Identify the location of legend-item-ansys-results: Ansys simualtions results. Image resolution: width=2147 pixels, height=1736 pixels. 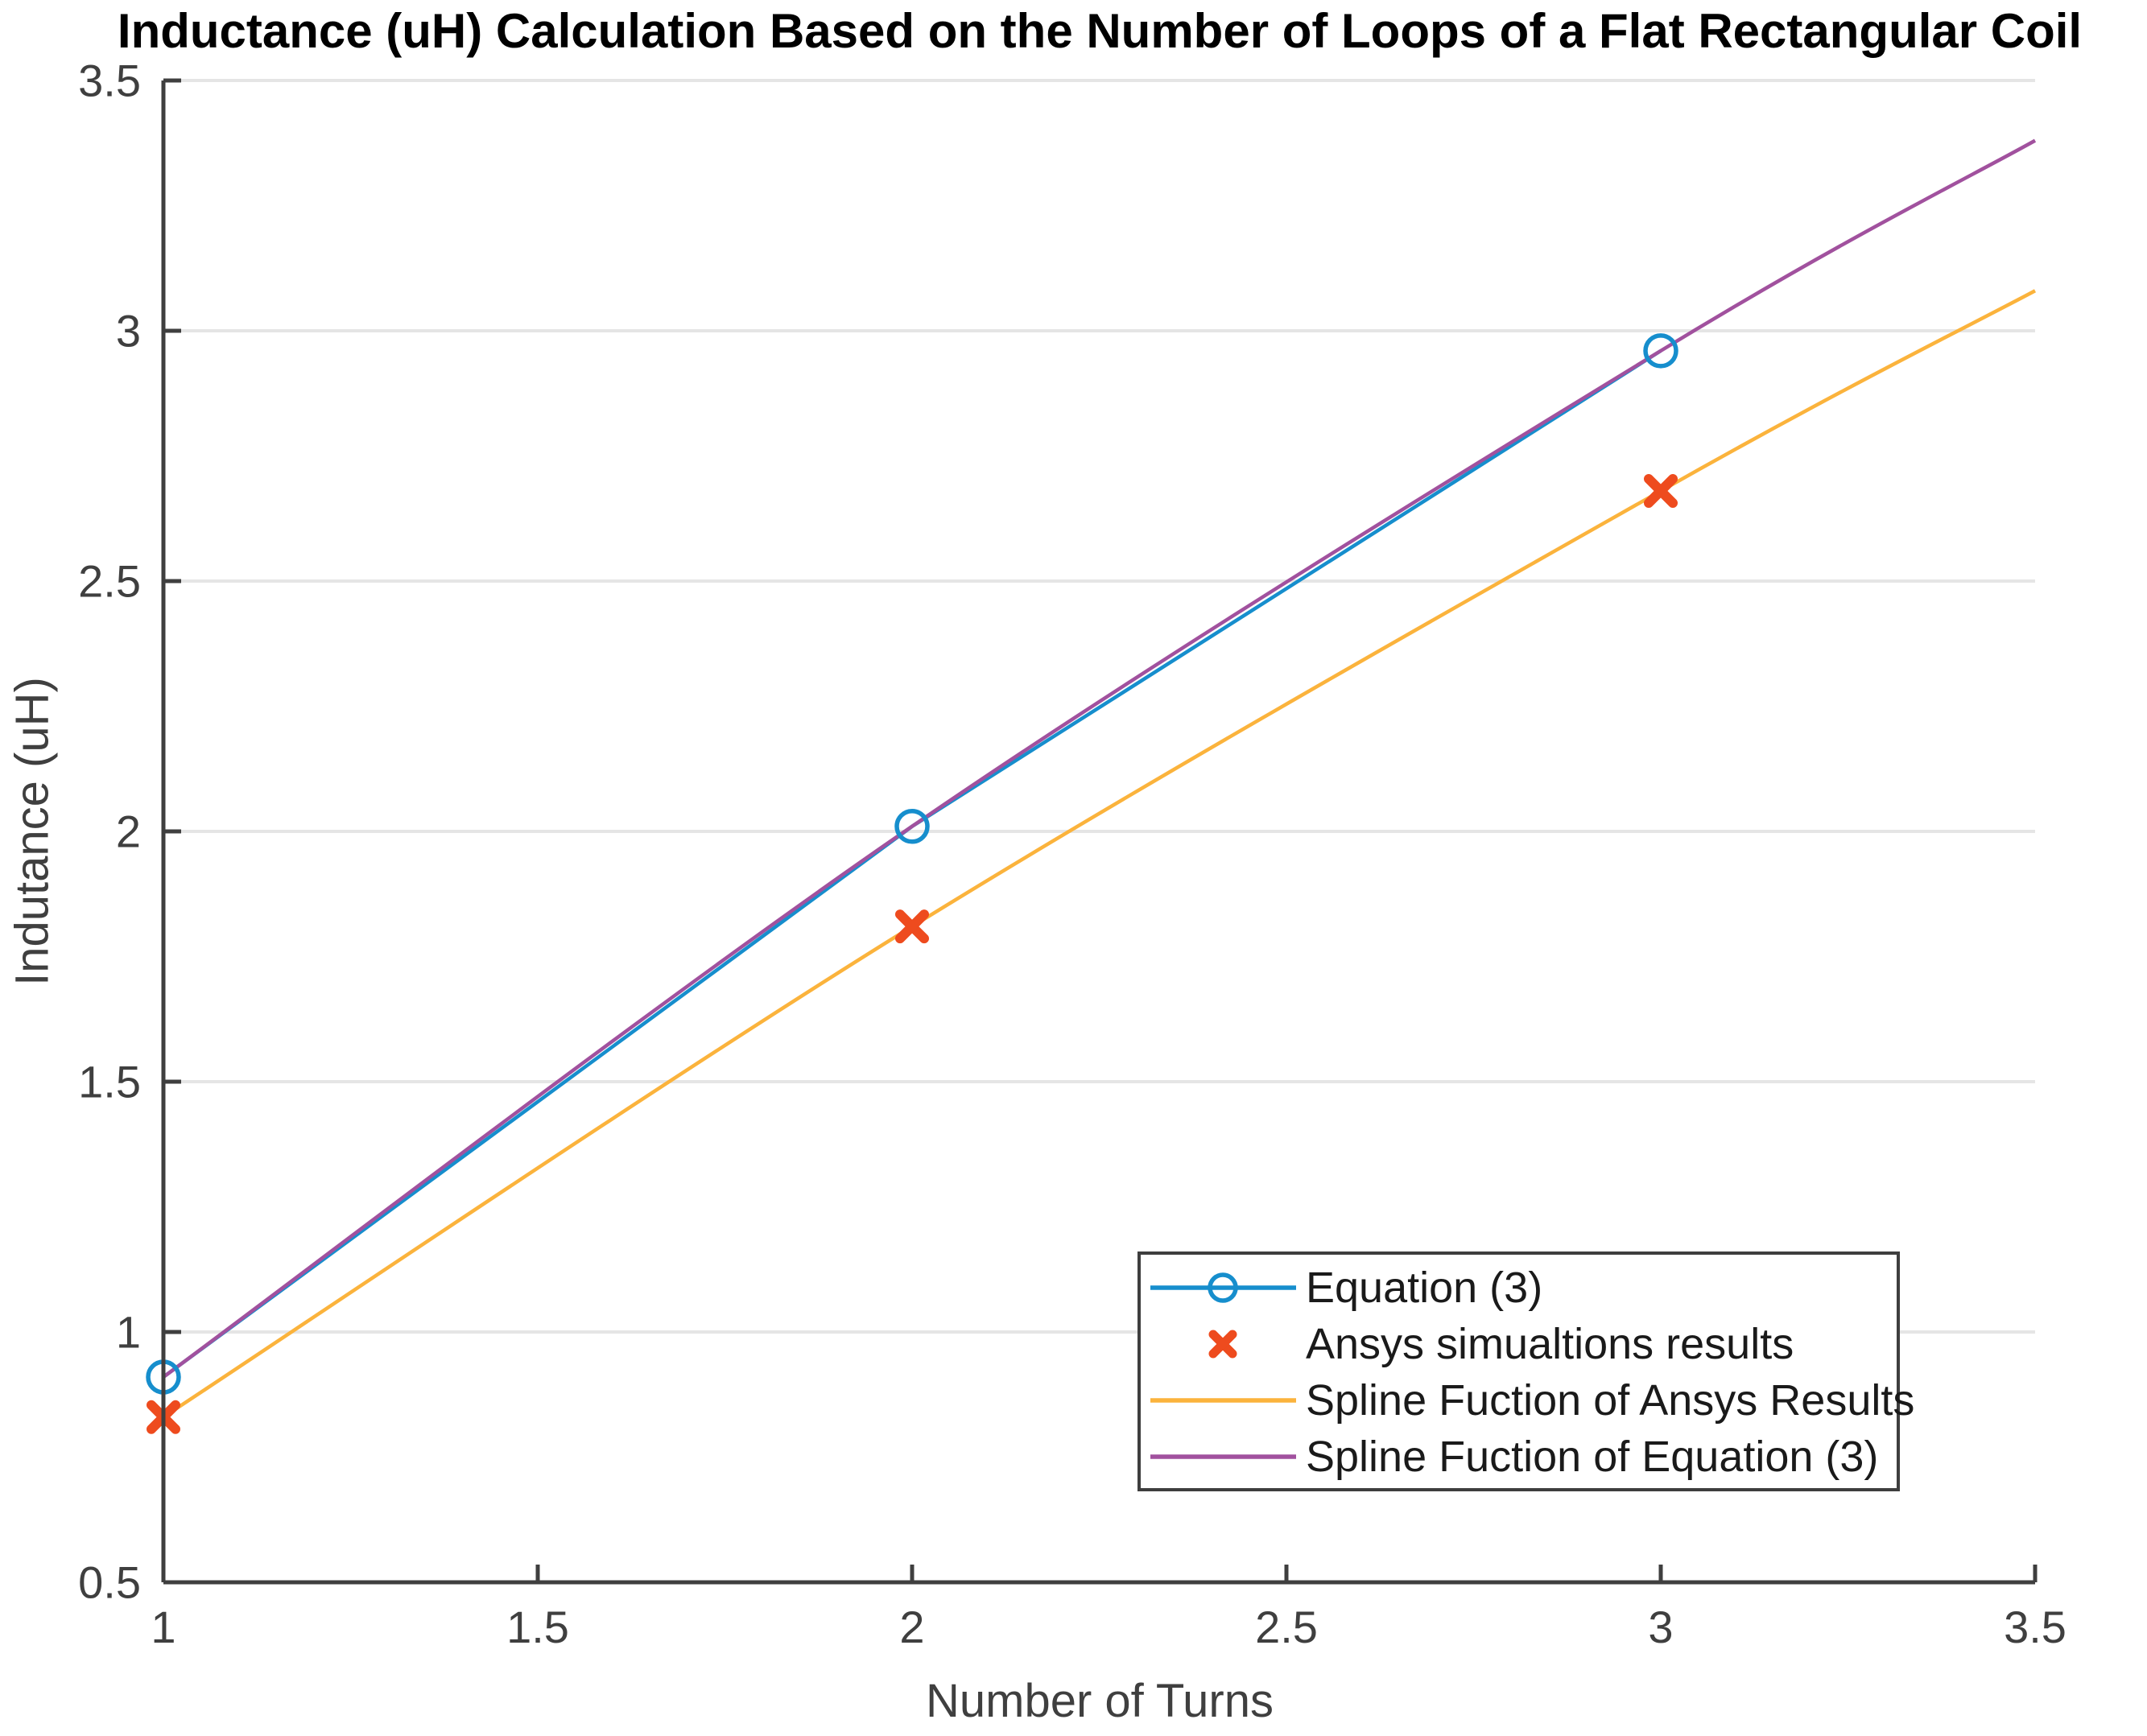
(1519, 1344).